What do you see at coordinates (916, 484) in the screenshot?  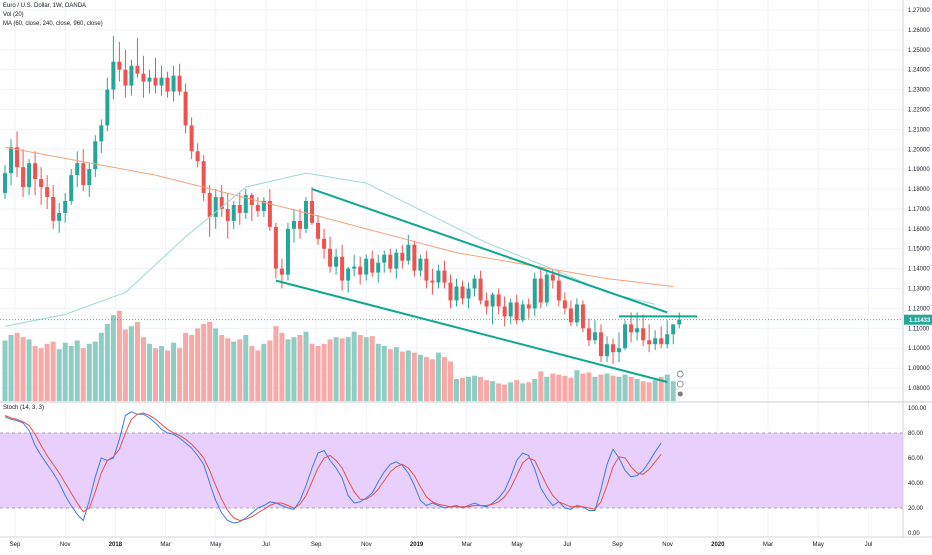 I see `stoch-tick-label: 40.00` at bounding box center [916, 484].